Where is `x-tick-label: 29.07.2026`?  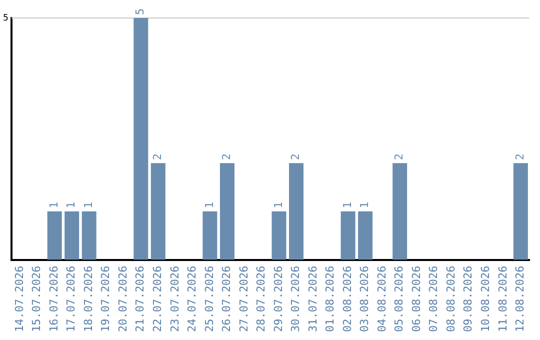
x-tick-label: 29.07.2026 is located at coordinates (278, 299).